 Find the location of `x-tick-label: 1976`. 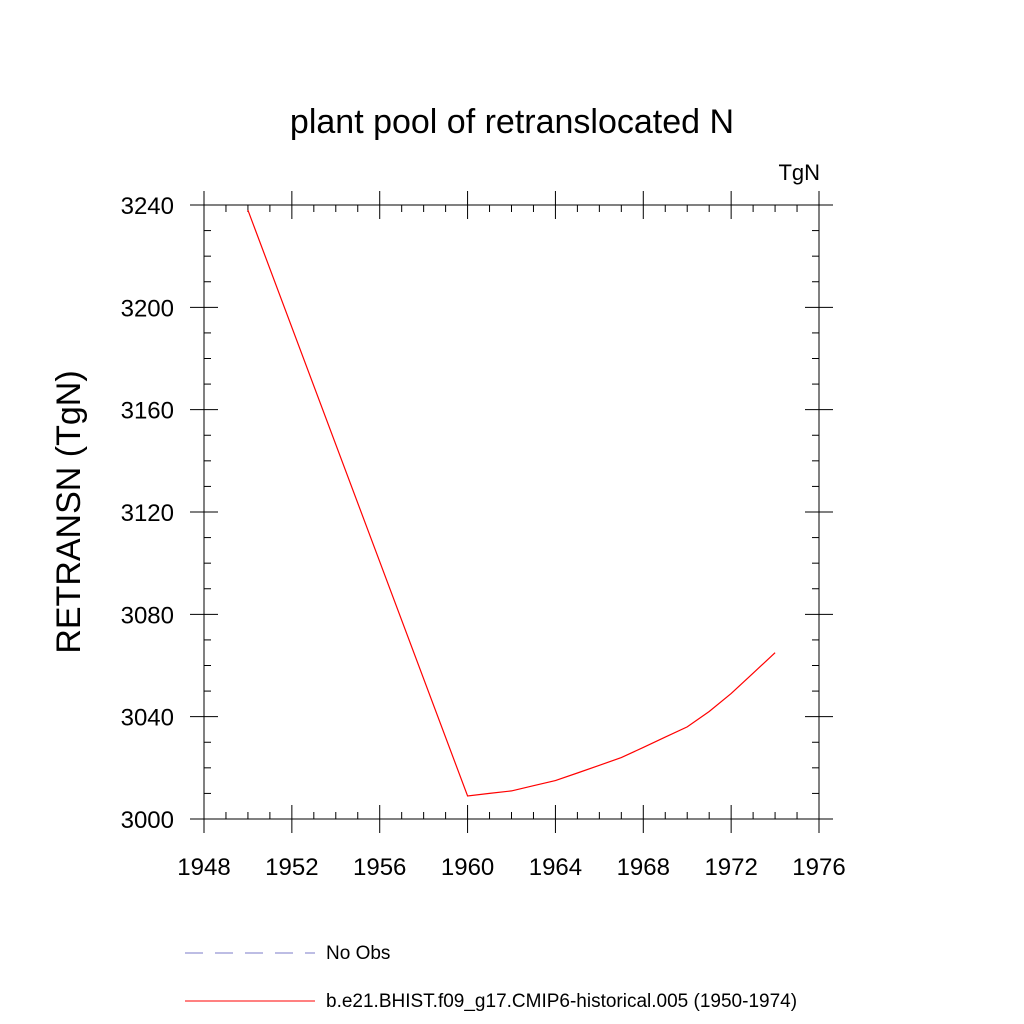

x-tick-label: 1976 is located at coordinates (818, 867).